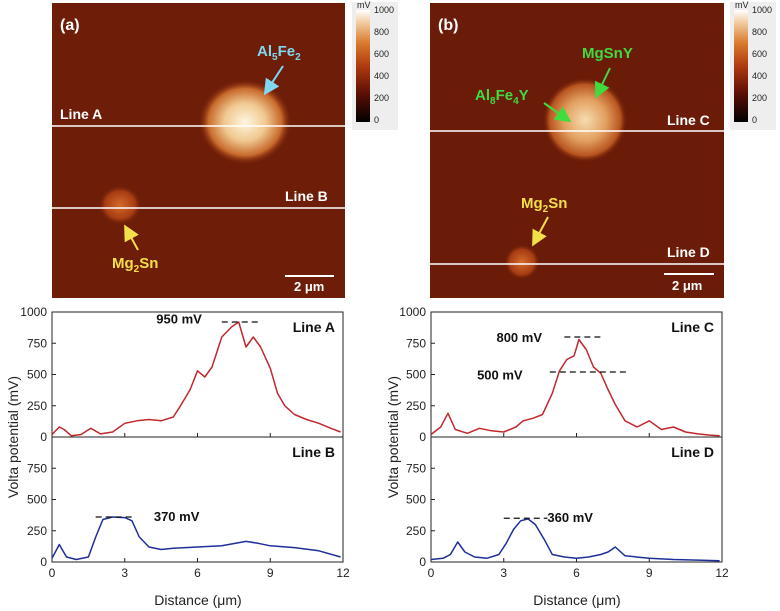 The image size is (780, 611). What do you see at coordinates (376, 120) in the screenshot?
I see `colorbar-a-tick: 0` at bounding box center [376, 120].